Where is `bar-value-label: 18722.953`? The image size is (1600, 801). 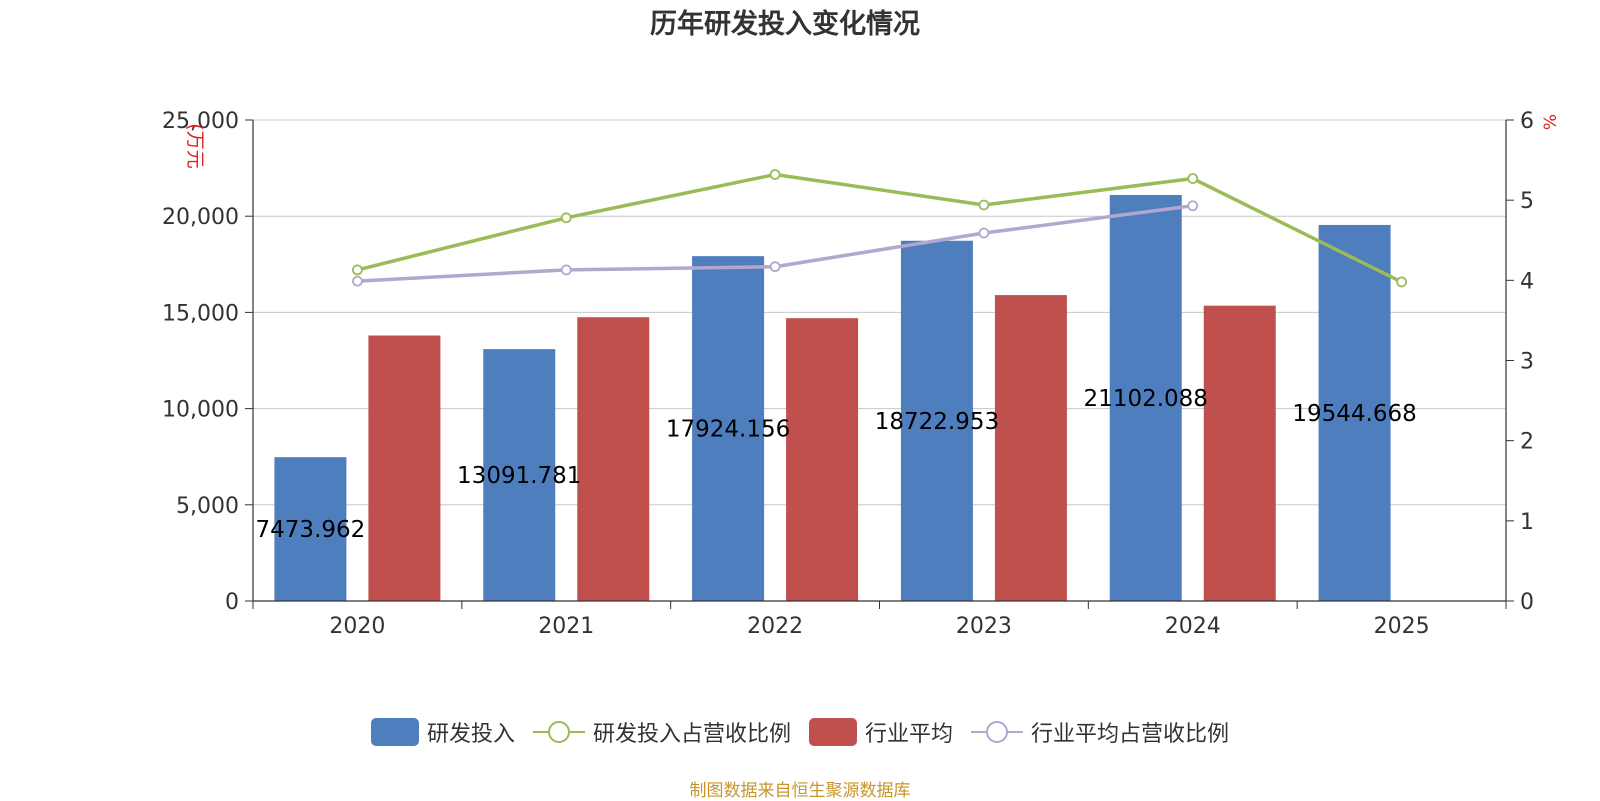
bar-value-label: 18722.953 is located at coordinates (937, 422).